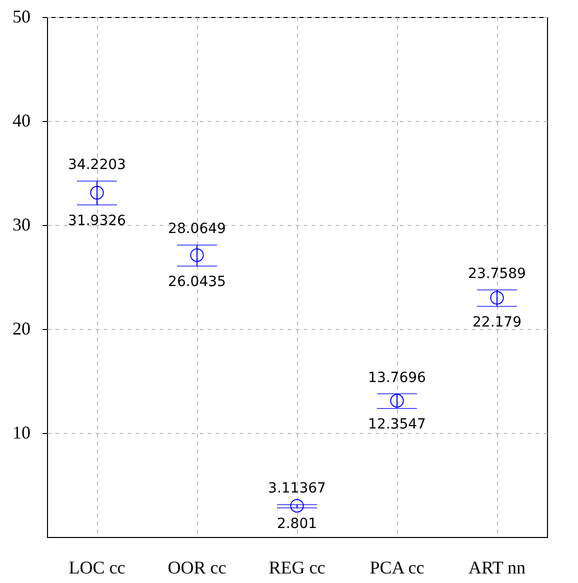 The height and width of the screenshot is (583, 578). What do you see at coordinates (497, 322) in the screenshot?
I see `annotation: 22.179` at bounding box center [497, 322].